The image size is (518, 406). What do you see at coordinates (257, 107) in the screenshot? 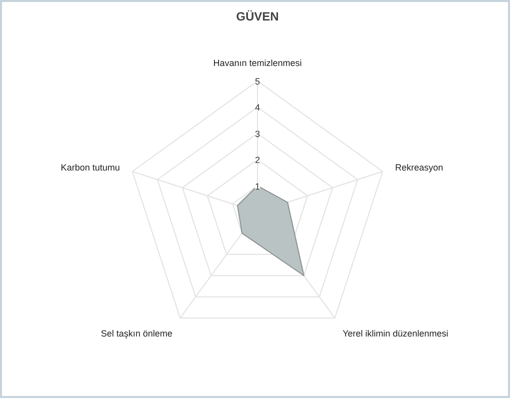
I see `y-tick-label: 4` at bounding box center [257, 107].